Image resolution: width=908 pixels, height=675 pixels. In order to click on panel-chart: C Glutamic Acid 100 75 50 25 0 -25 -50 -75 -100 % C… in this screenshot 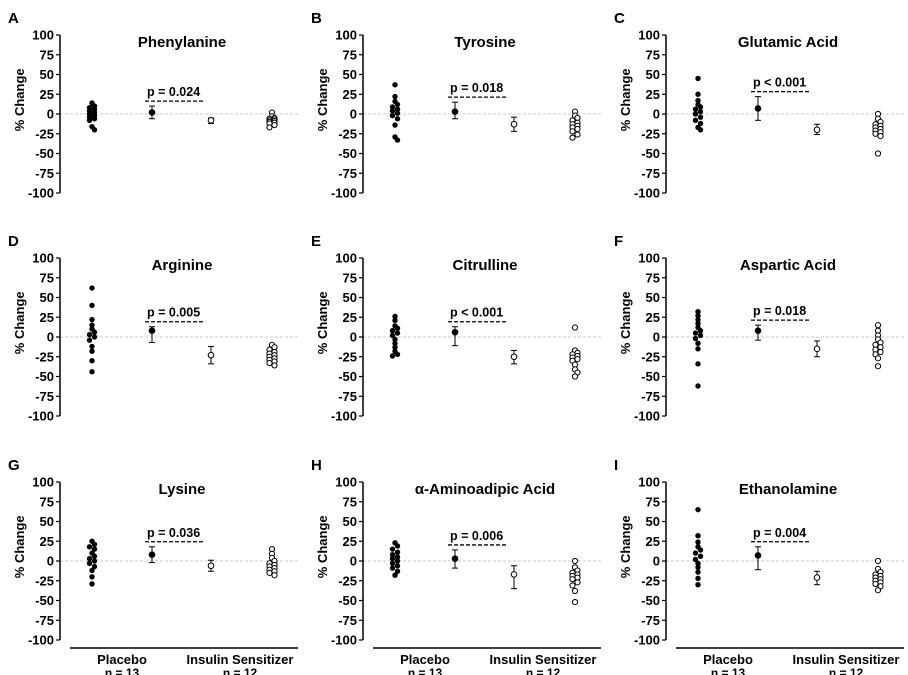, I will do `click(759, 105)`.